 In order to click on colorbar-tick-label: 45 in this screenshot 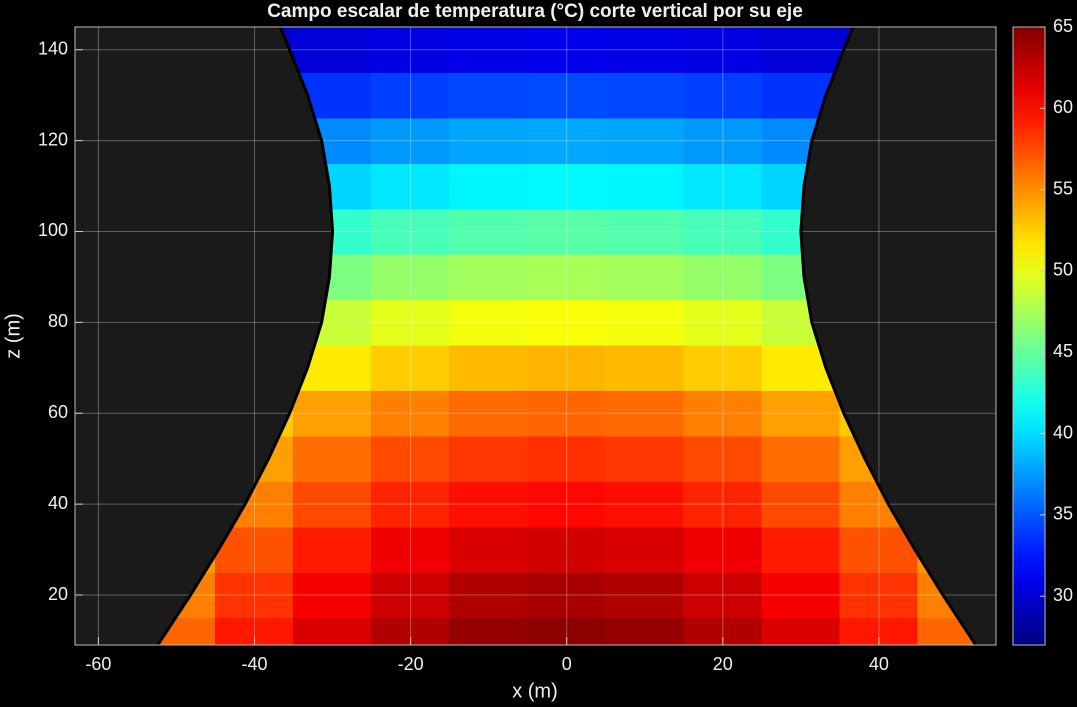, I will do `click(1063, 351)`.